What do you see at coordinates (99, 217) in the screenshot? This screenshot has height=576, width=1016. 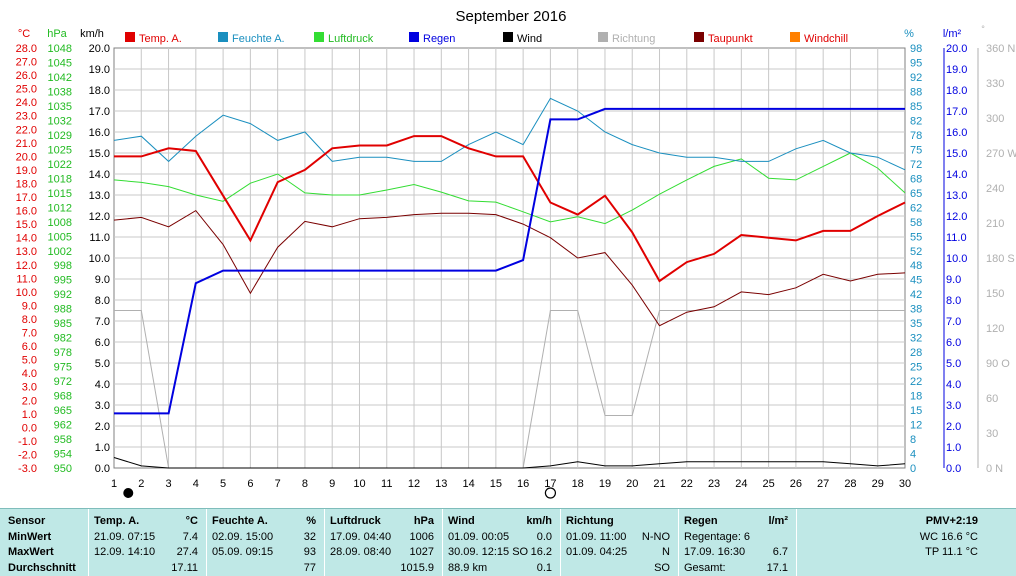 I see `wind-tick-label: 12.0` at bounding box center [99, 217].